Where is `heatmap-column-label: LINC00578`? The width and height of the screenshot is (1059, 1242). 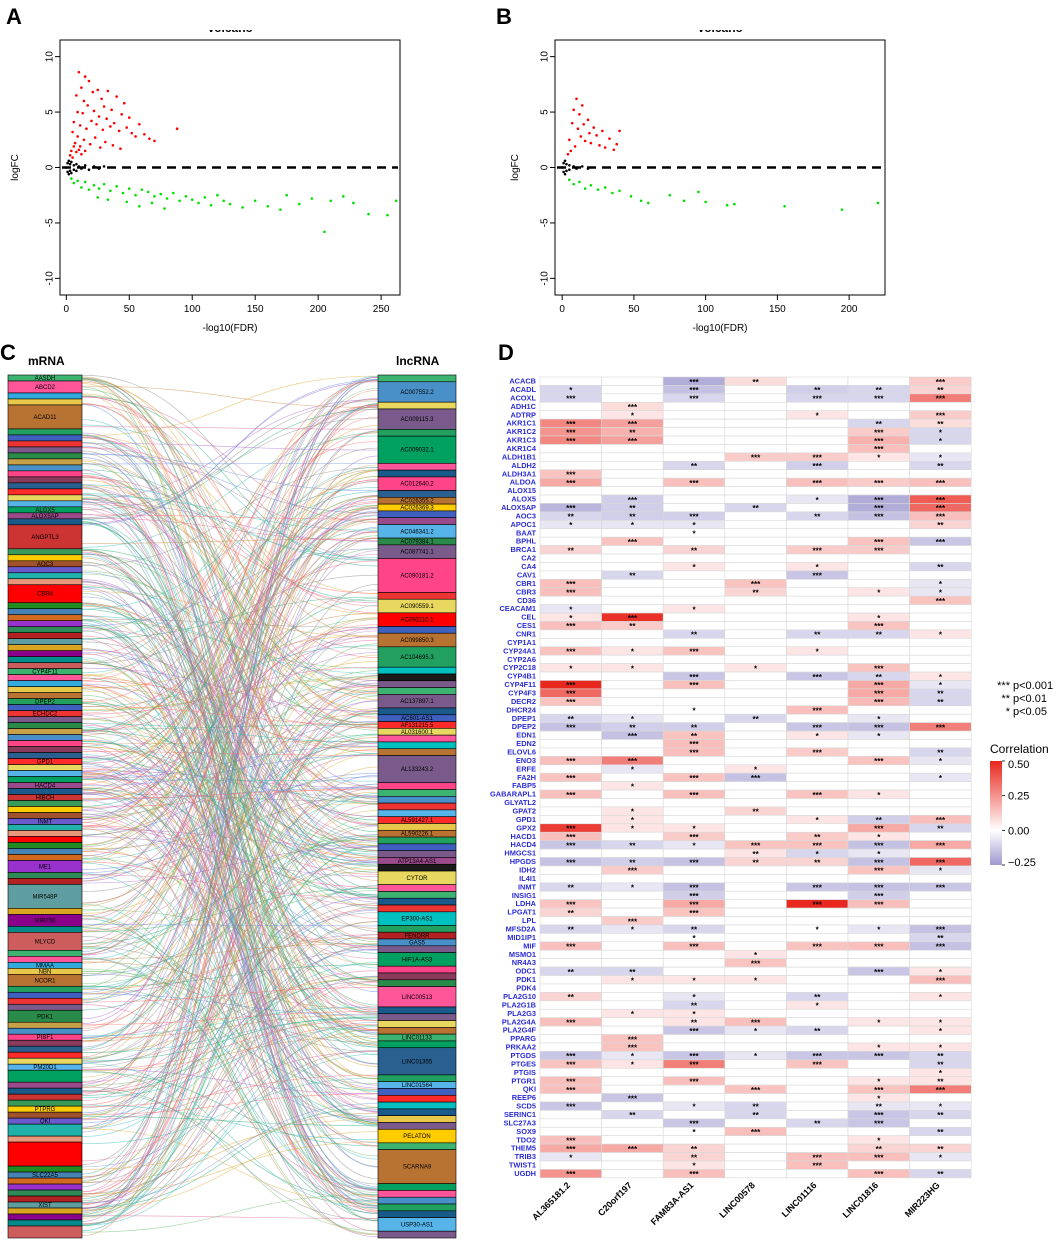 heatmap-column-label: LINC00578 is located at coordinates (737, 1200).